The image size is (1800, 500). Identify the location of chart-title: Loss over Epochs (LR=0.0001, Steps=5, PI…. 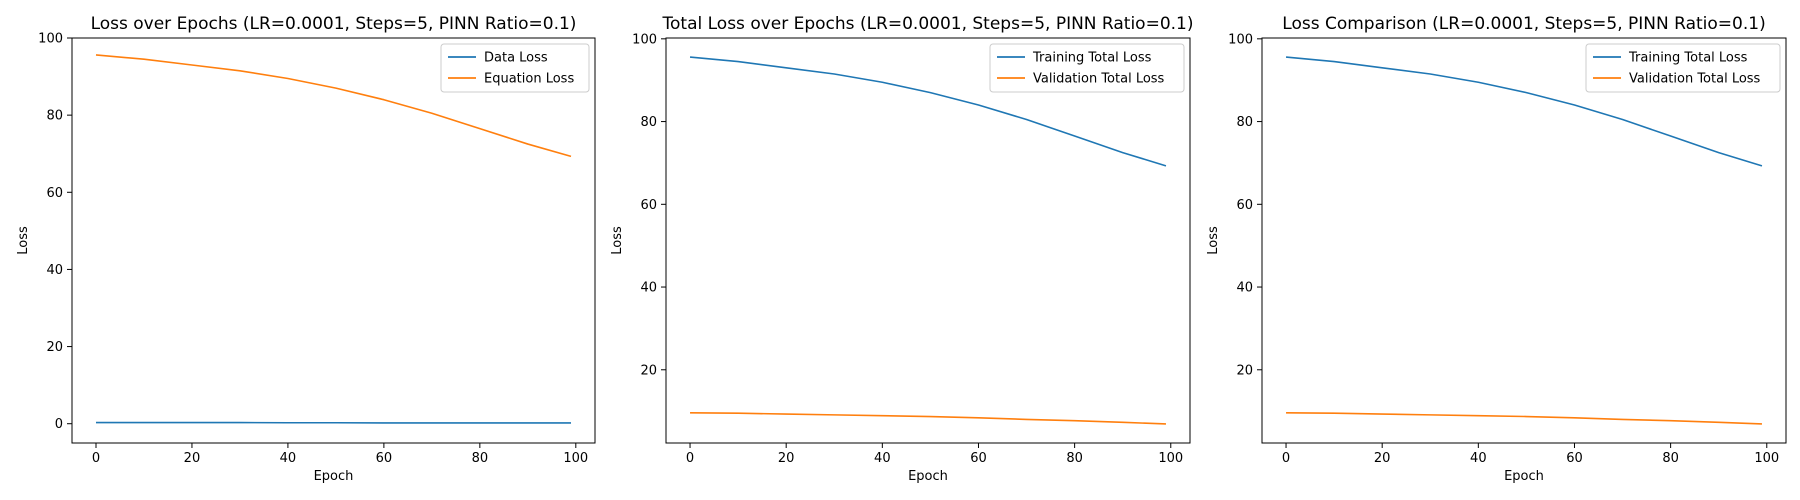
(334, 24).